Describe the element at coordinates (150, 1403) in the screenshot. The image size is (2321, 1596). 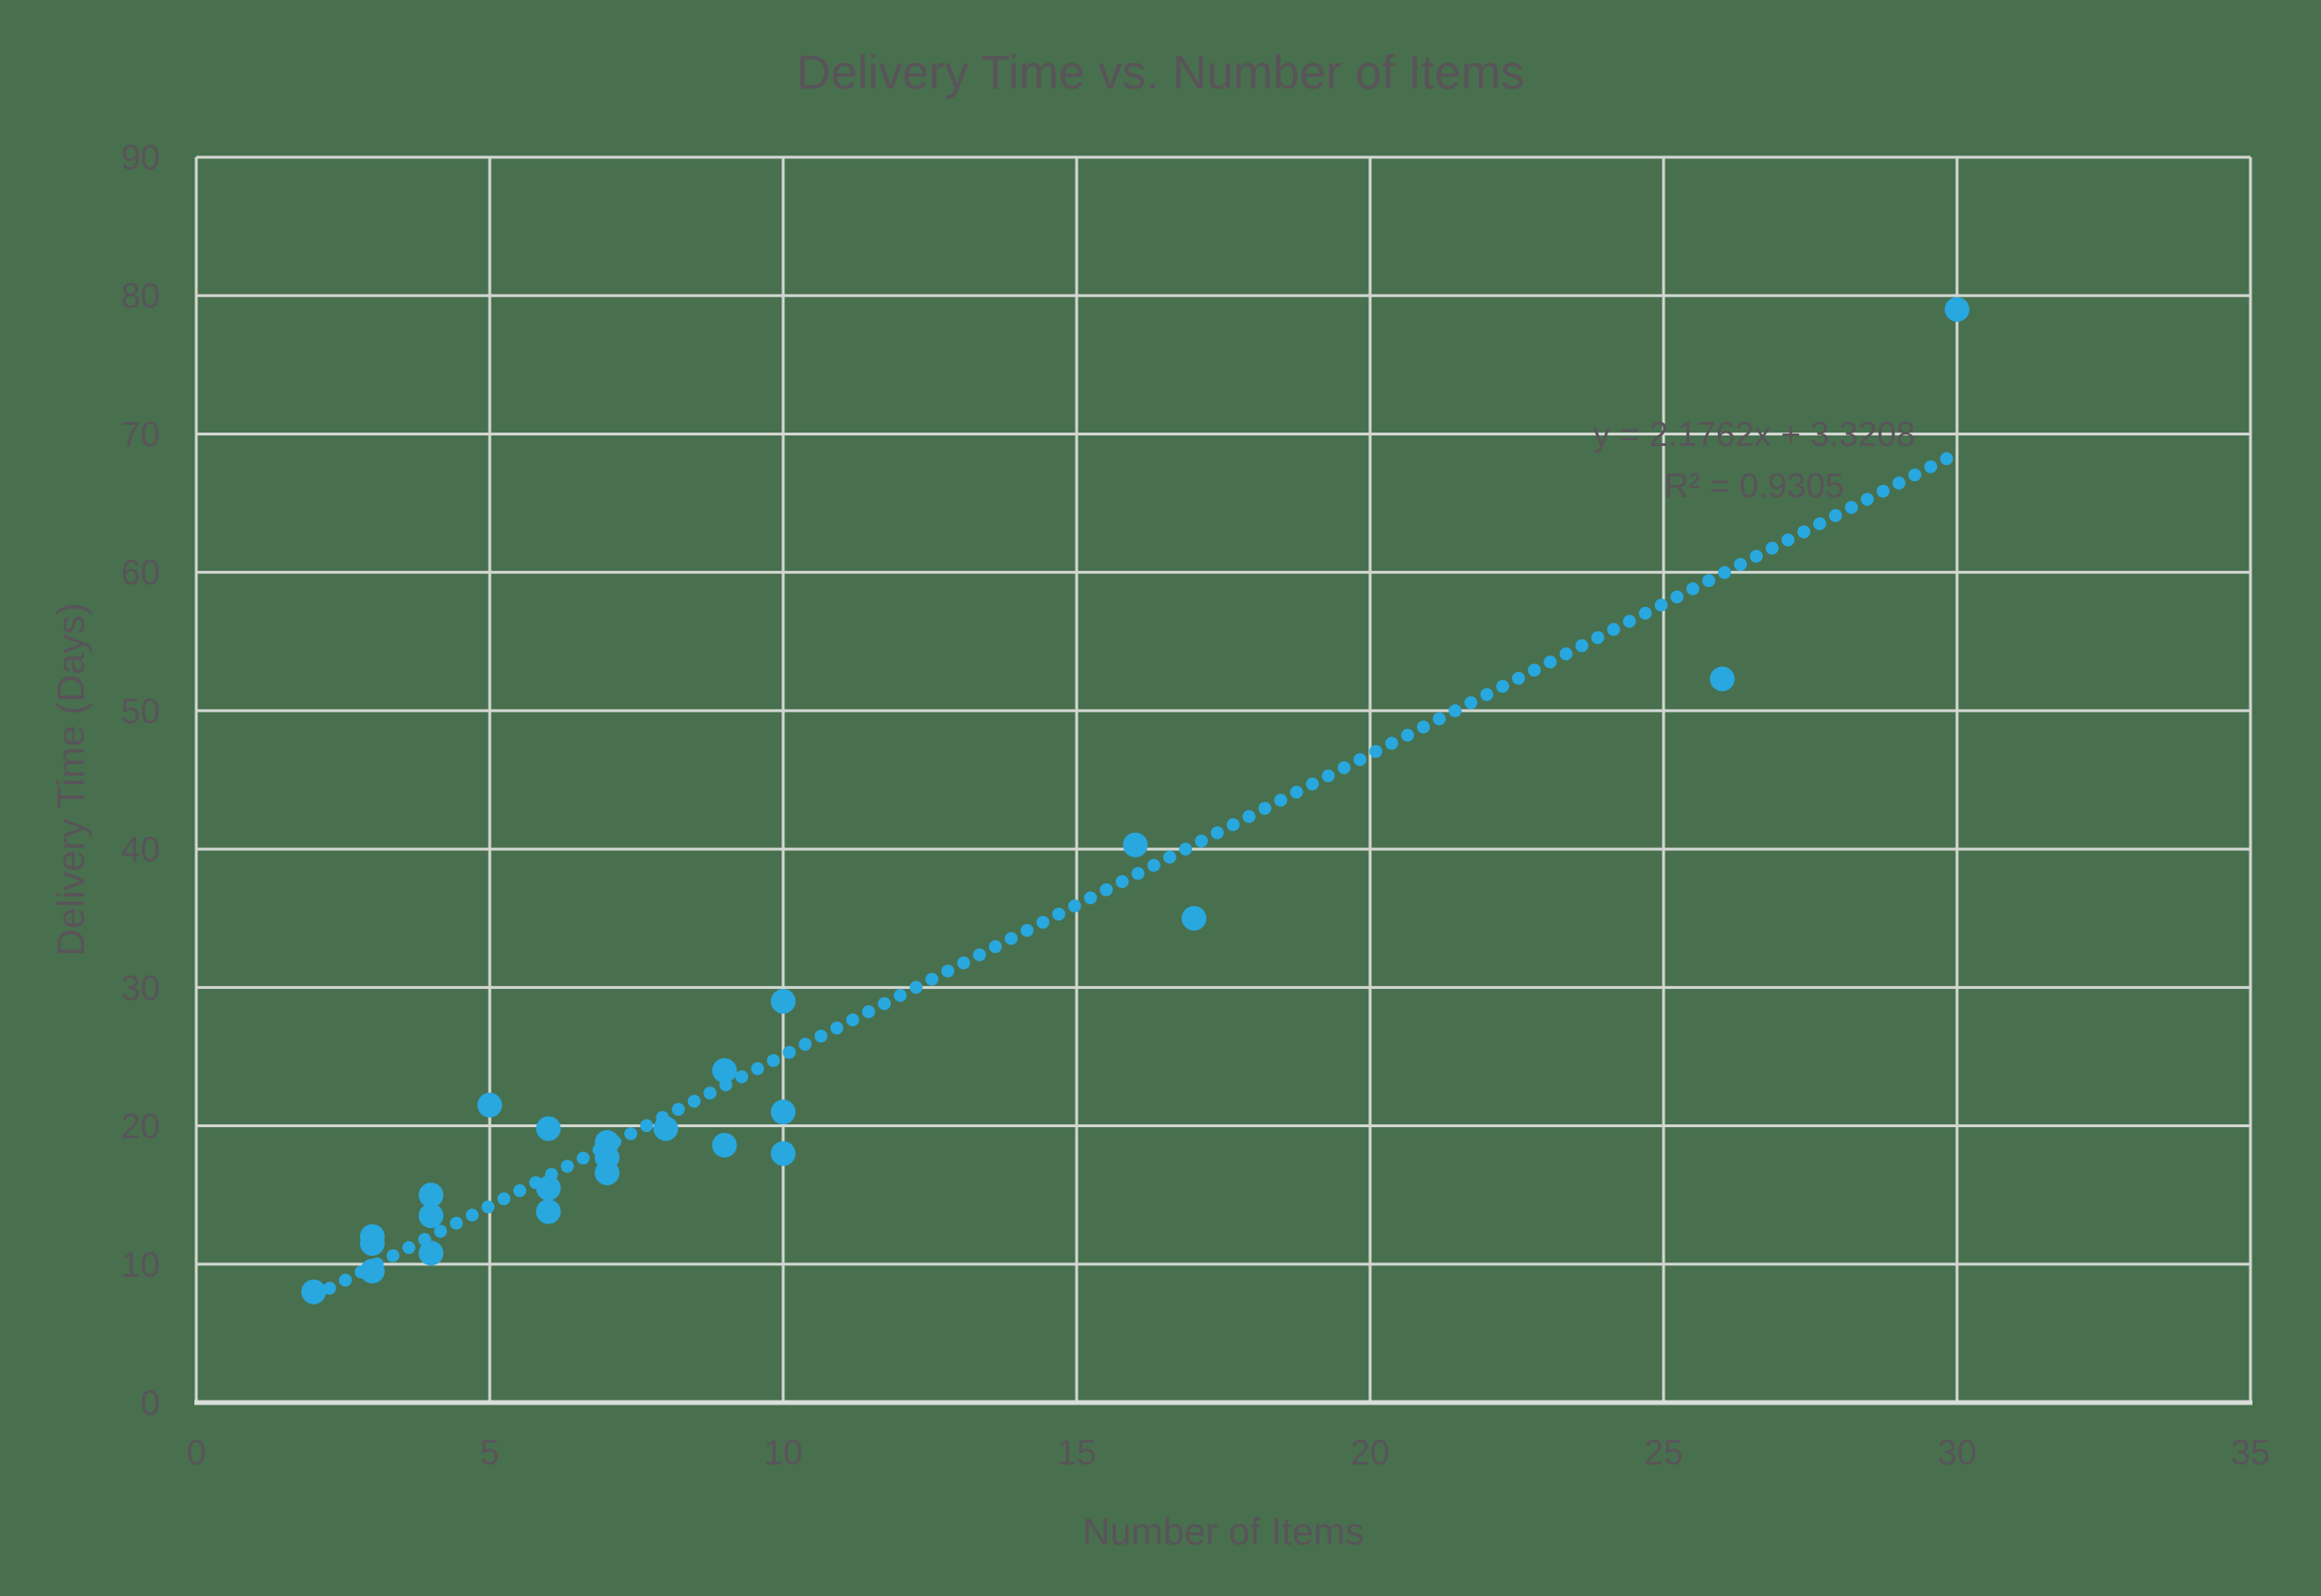
I see `y-tick-label-0: 0` at that location.